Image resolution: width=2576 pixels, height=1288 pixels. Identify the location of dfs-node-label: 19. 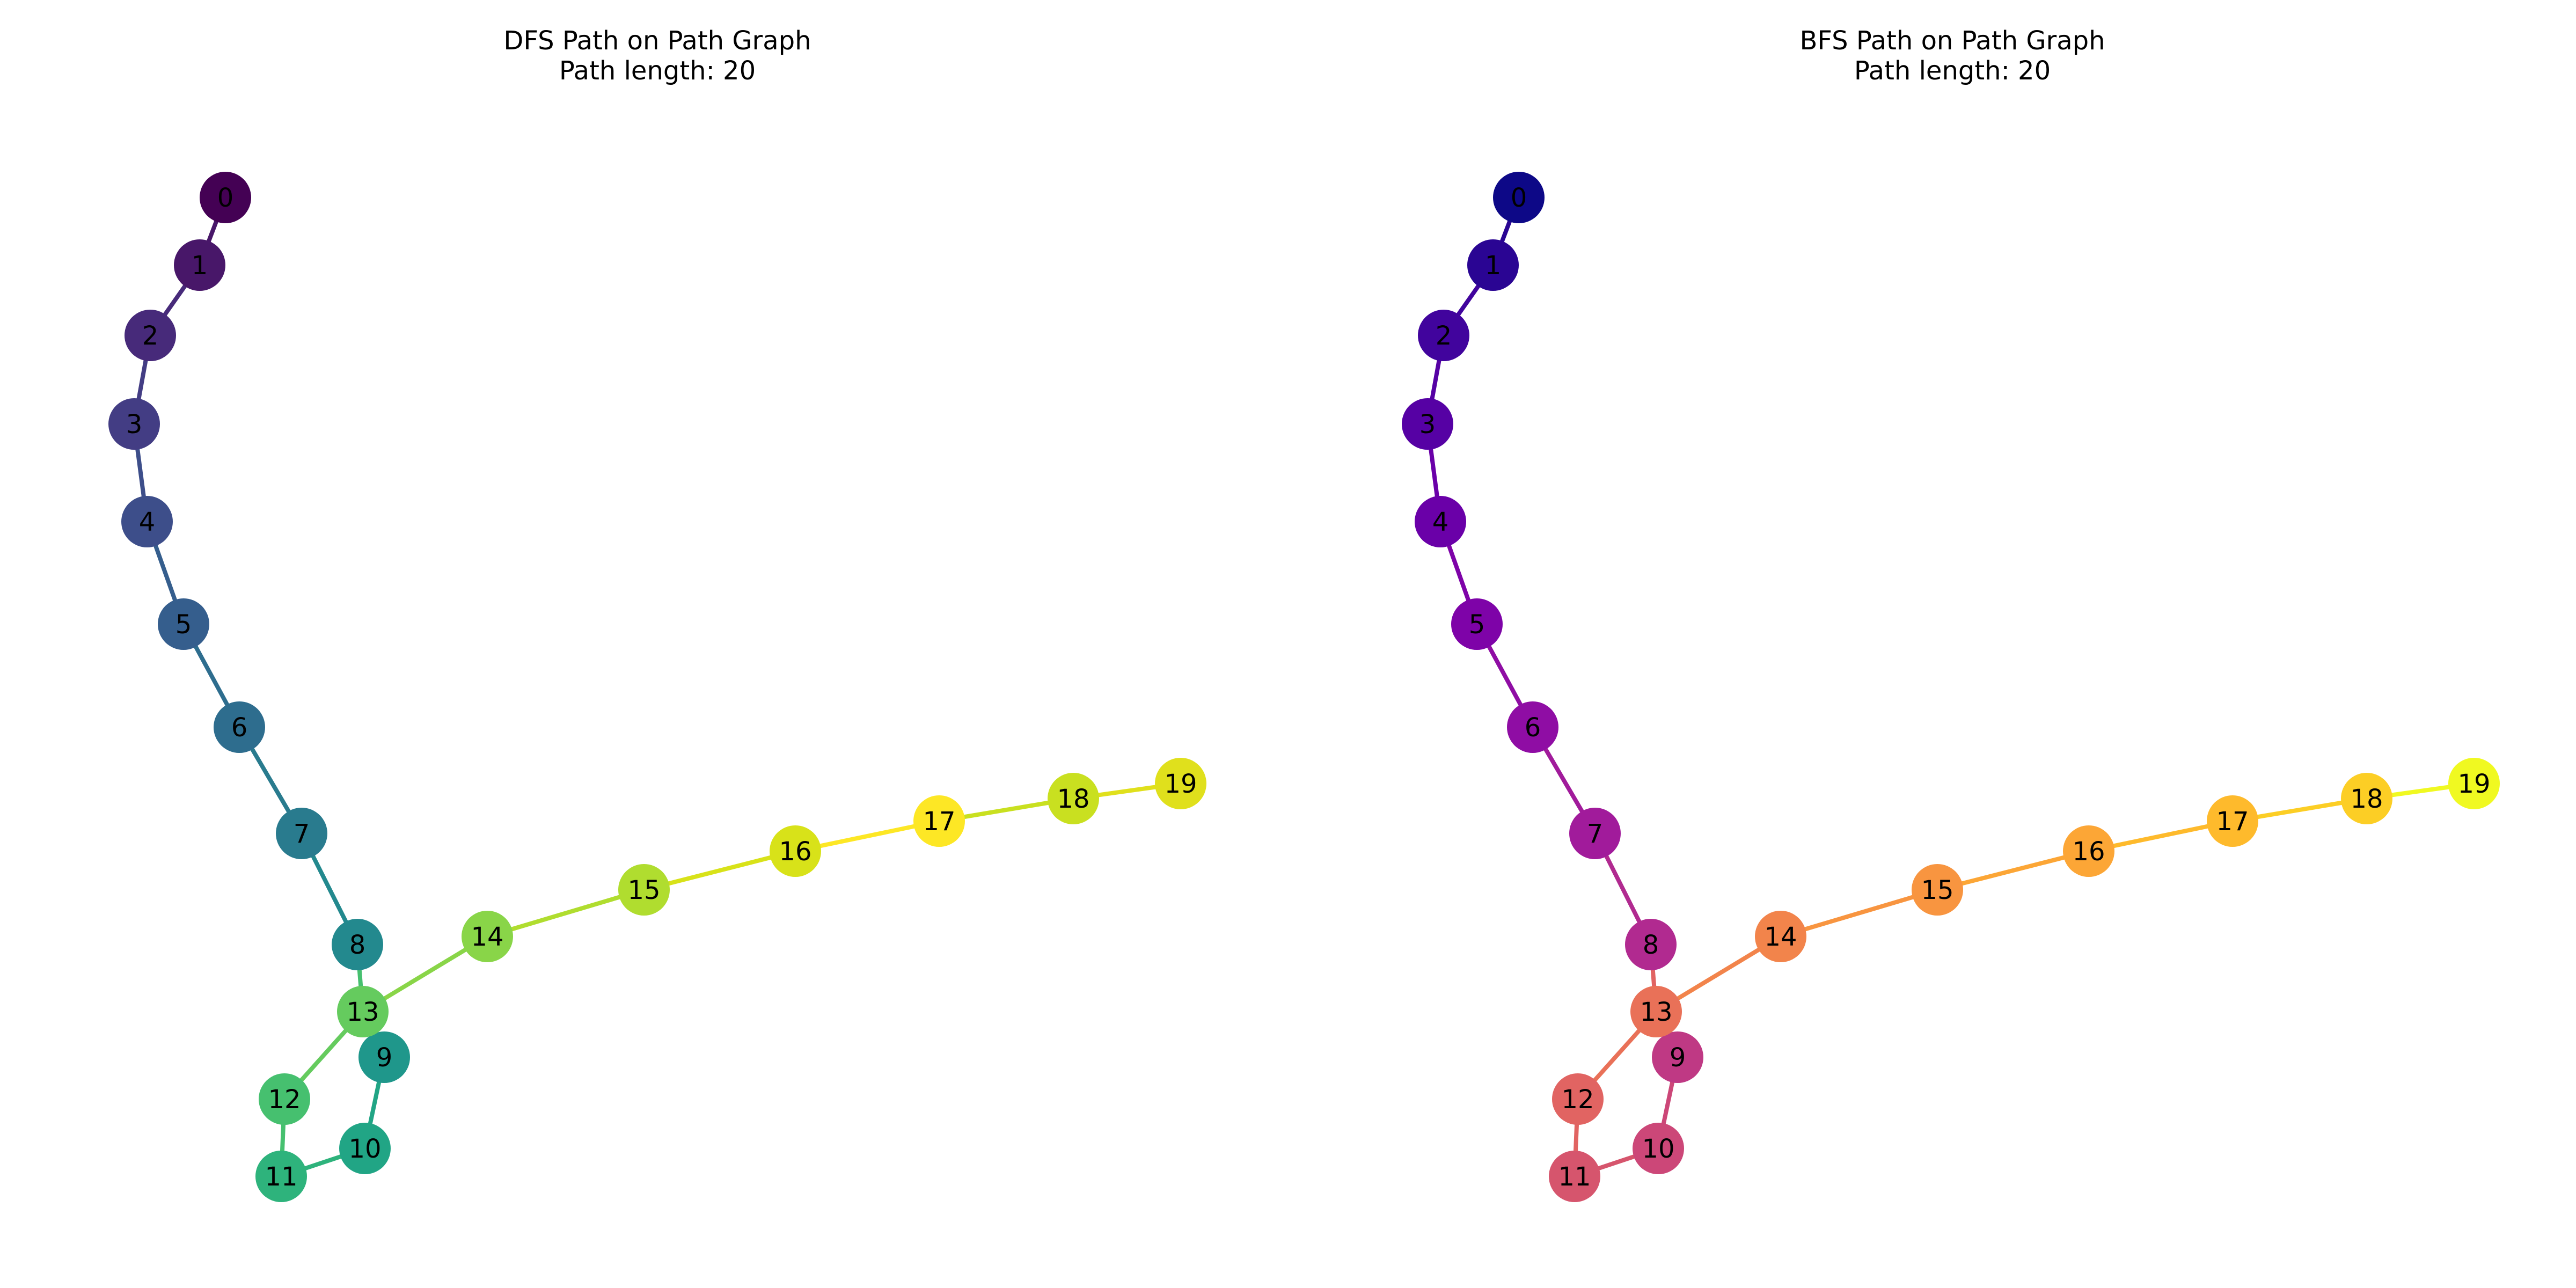
(1180, 784).